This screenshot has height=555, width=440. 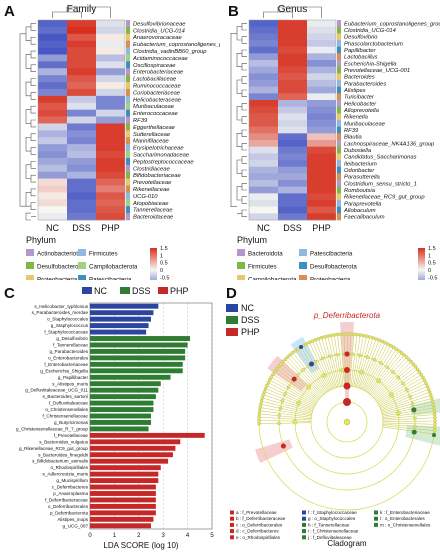 What do you see at coordinates (359, 171) in the screenshot?
I see `row-label: Odoribacter` at bounding box center [359, 171].